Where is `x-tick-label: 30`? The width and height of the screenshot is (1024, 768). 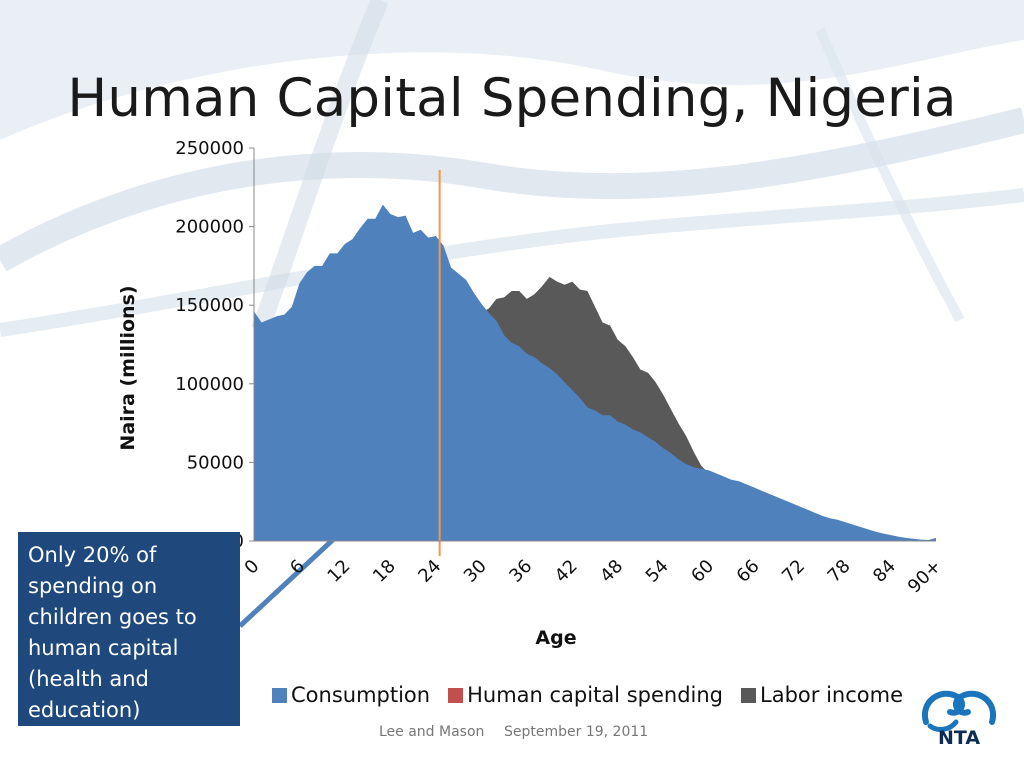 x-tick-label: 30 is located at coordinates (475, 571).